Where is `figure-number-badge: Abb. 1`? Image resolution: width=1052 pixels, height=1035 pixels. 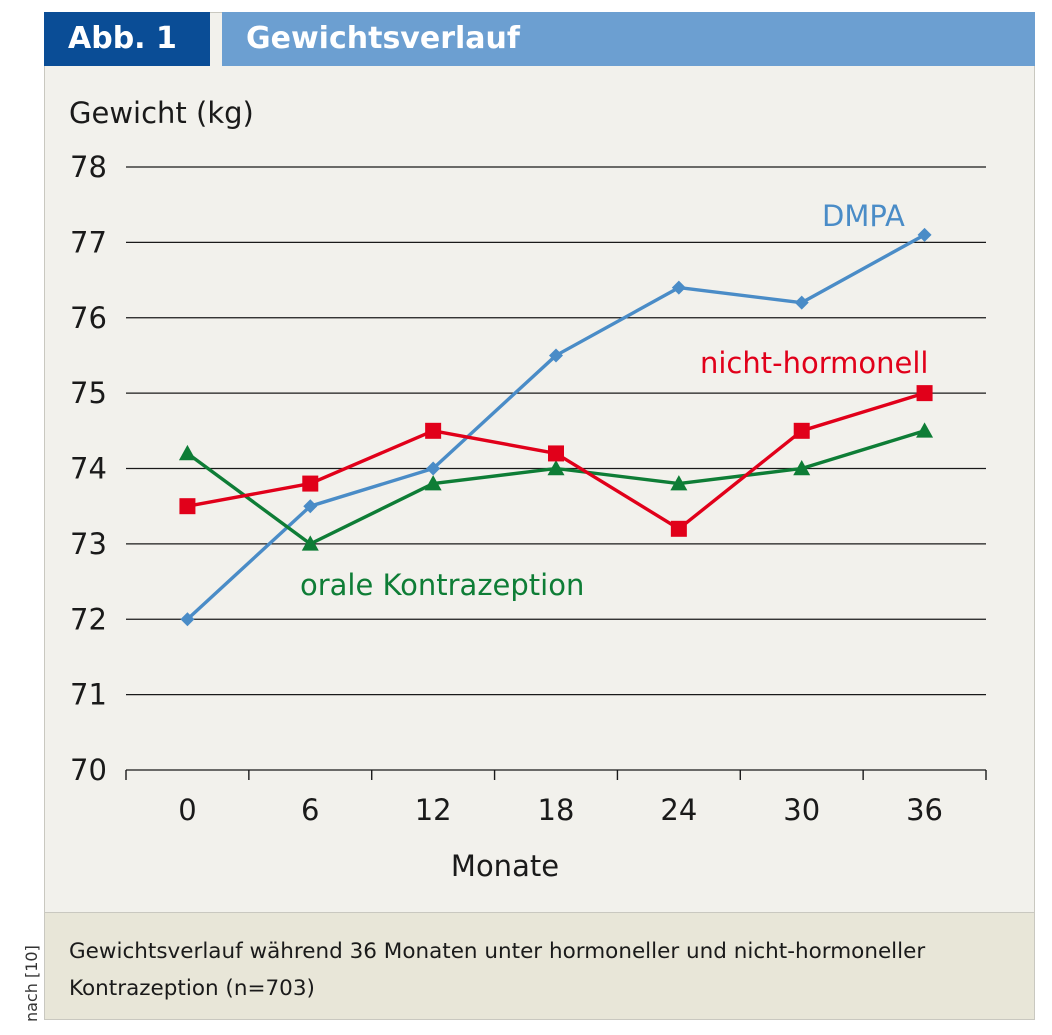 figure-number-badge: Abb. 1 is located at coordinates (127, 39).